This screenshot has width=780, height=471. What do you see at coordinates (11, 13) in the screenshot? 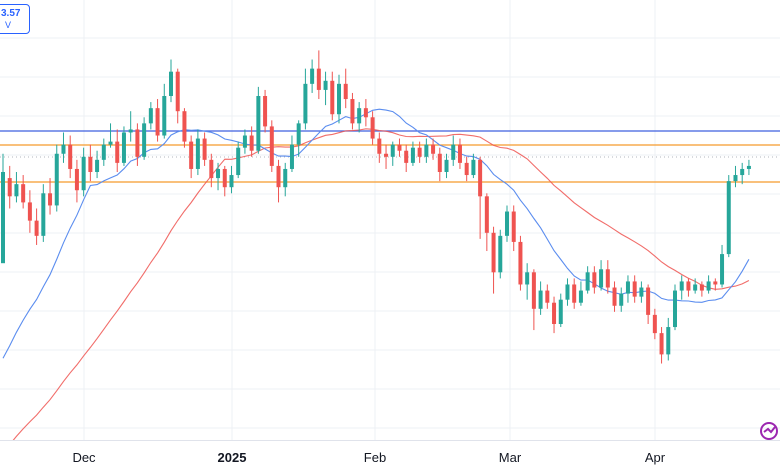
I see `legend-price-value: 3.57` at bounding box center [11, 13].